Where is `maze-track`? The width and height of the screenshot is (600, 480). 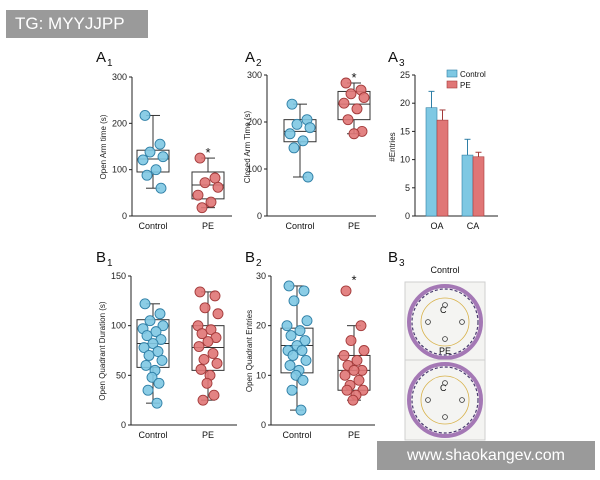
maze-track is located at coordinates (445, 322).